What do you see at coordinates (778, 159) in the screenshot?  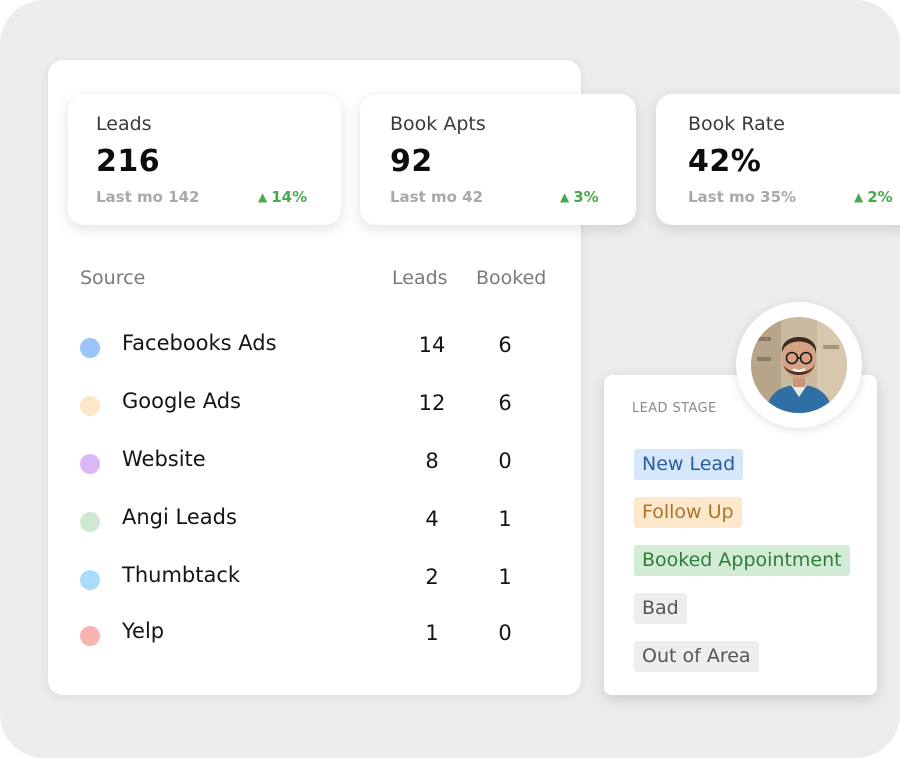 I see `stat-card-book-rate: Book Rate 42% Last mo 35% ▲ 2%` at bounding box center [778, 159].